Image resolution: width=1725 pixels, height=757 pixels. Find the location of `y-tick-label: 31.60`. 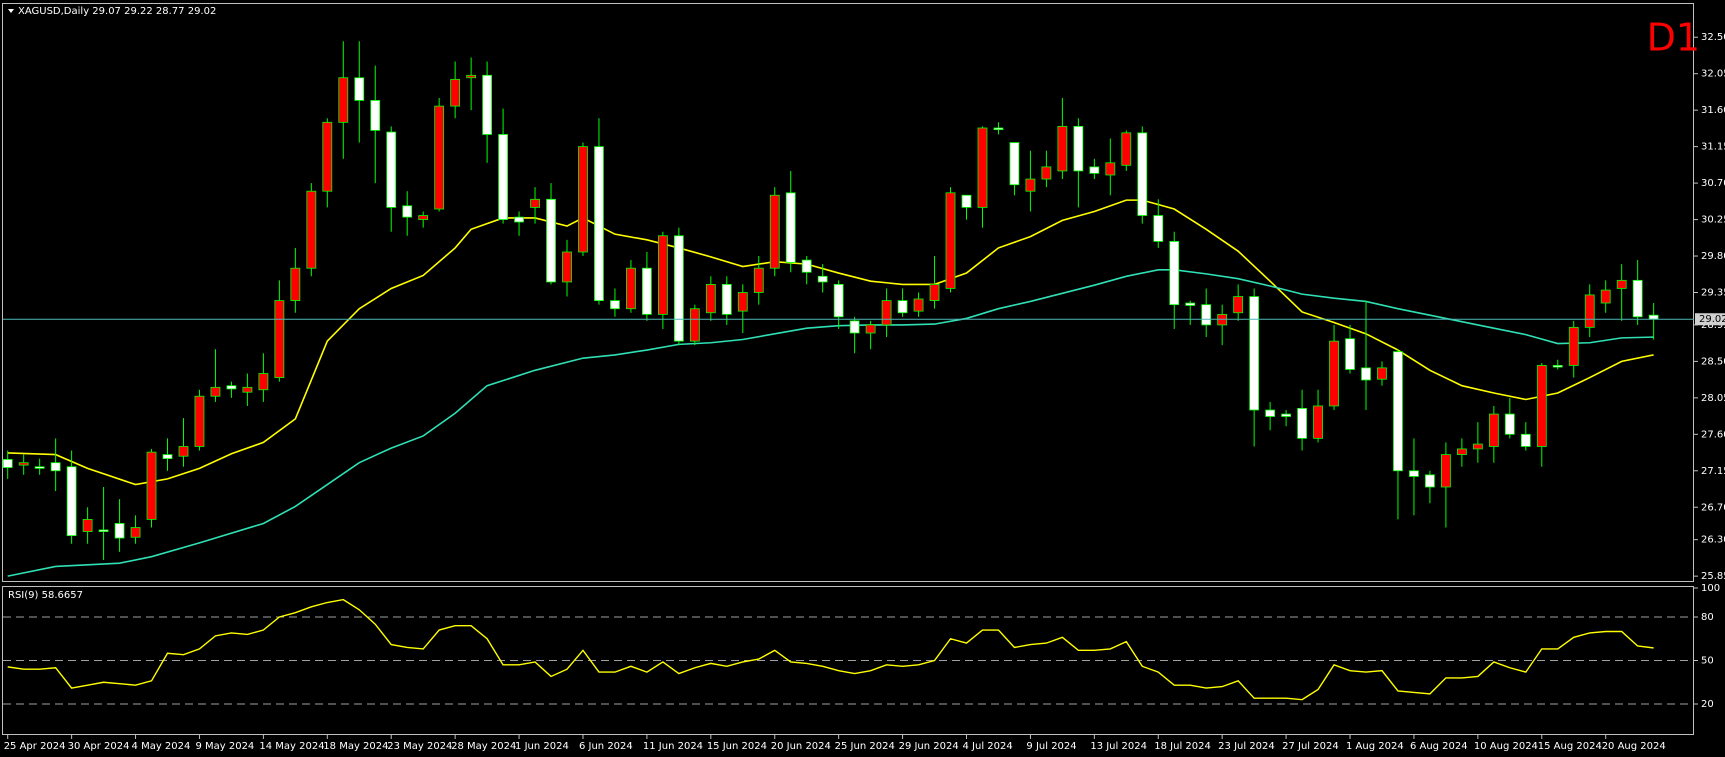

y-tick-label: 31.60 is located at coordinates (1713, 110).